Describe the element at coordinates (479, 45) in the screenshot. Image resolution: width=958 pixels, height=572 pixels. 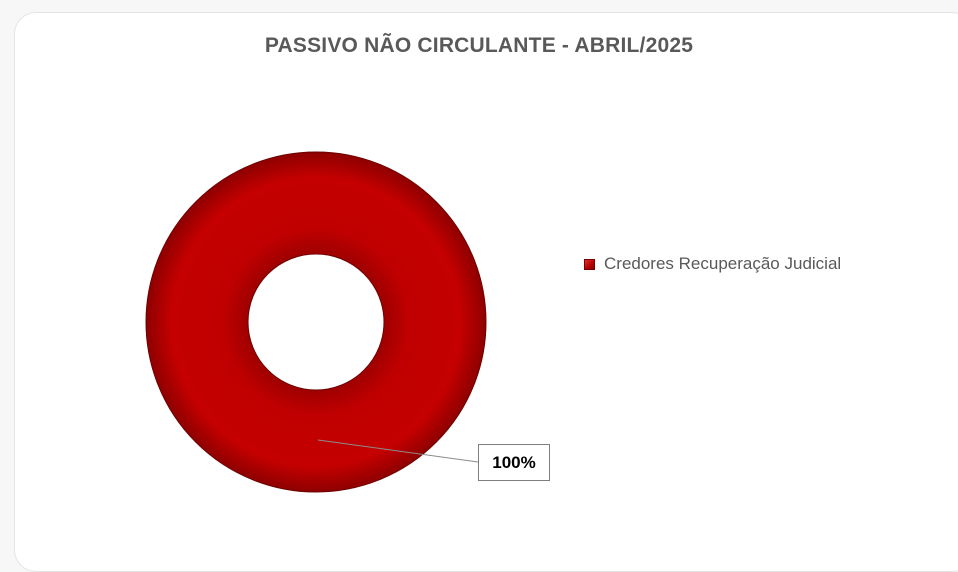
I see `chart-title: PASSIVO NÃO CIRCULANTE - ABRIL/2025` at that location.